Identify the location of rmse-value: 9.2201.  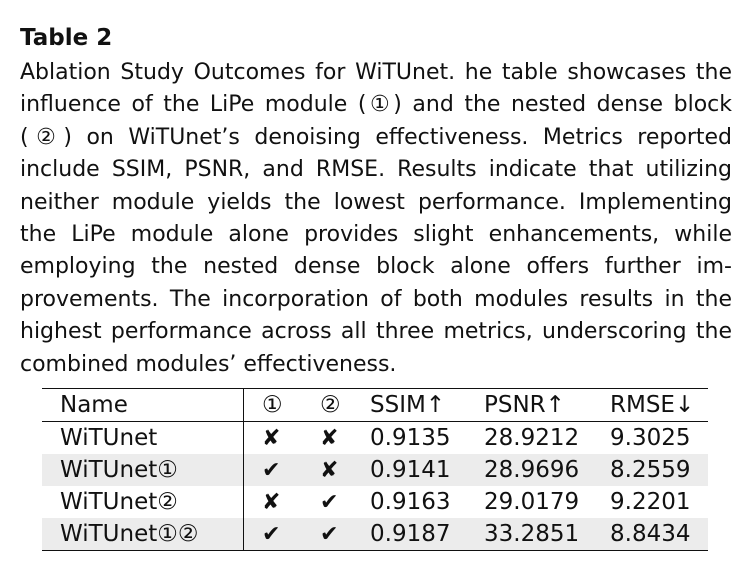
(650, 502).